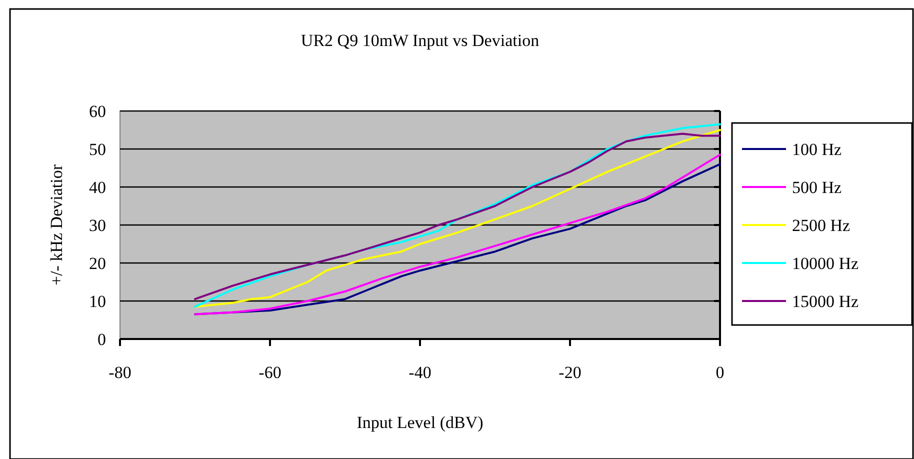 This screenshot has height=459, width=914. What do you see at coordinates (56, 225) in the screenshot?
I see `y-axis-title: +/- kHz Deviatior` at bounding box center [56, 225].